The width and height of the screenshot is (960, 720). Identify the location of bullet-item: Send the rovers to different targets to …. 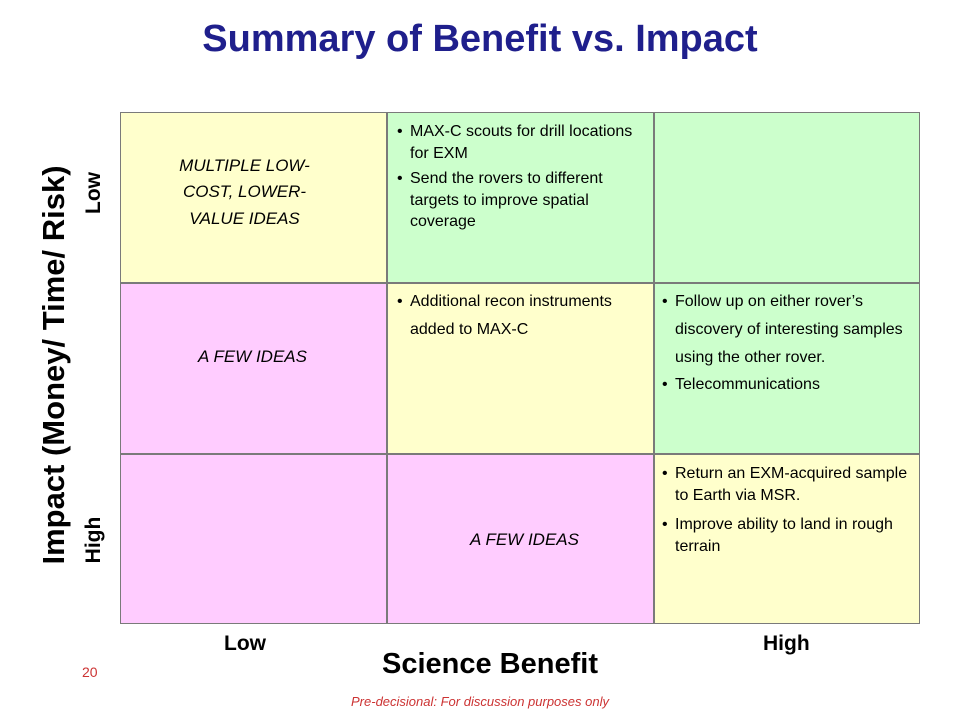
(519, 200).